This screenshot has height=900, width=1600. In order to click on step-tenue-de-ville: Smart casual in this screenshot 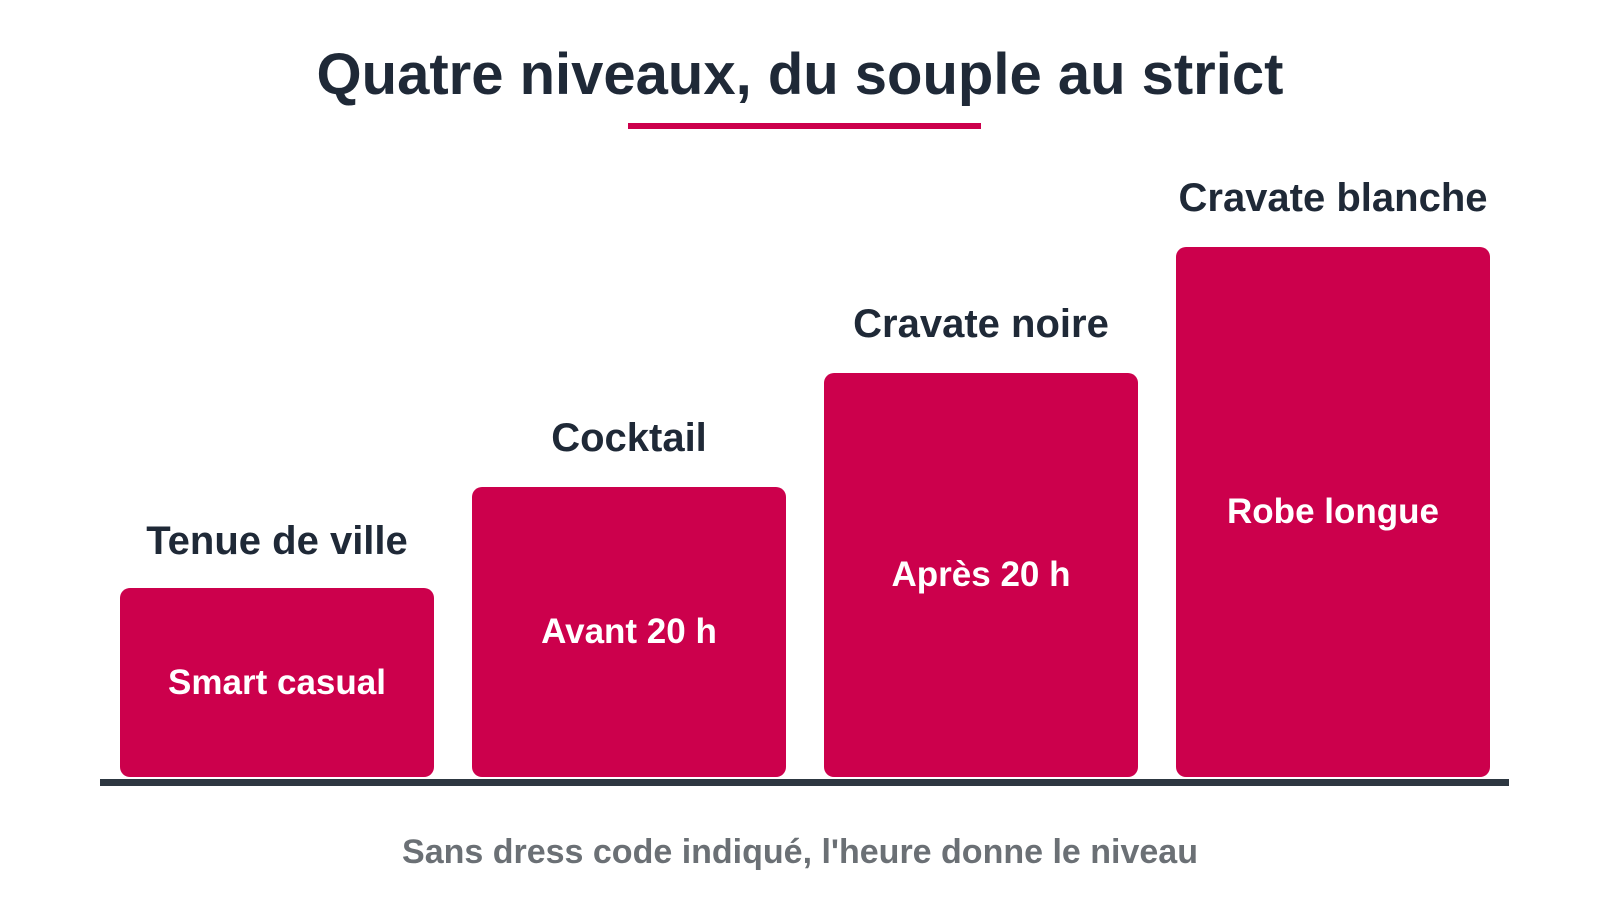, I will do `click(277, 682)`.